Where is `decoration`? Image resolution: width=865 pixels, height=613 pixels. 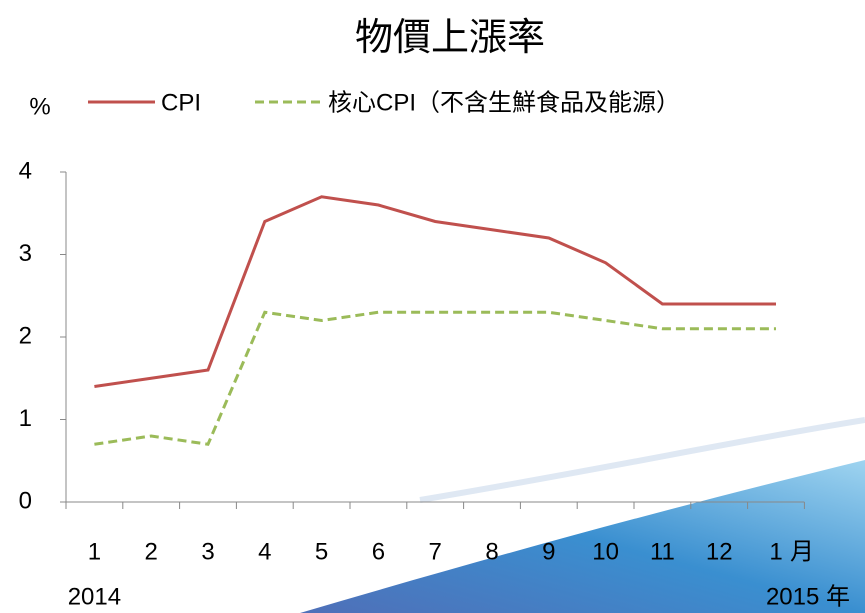
decoration is located at coordinates (642, 460).